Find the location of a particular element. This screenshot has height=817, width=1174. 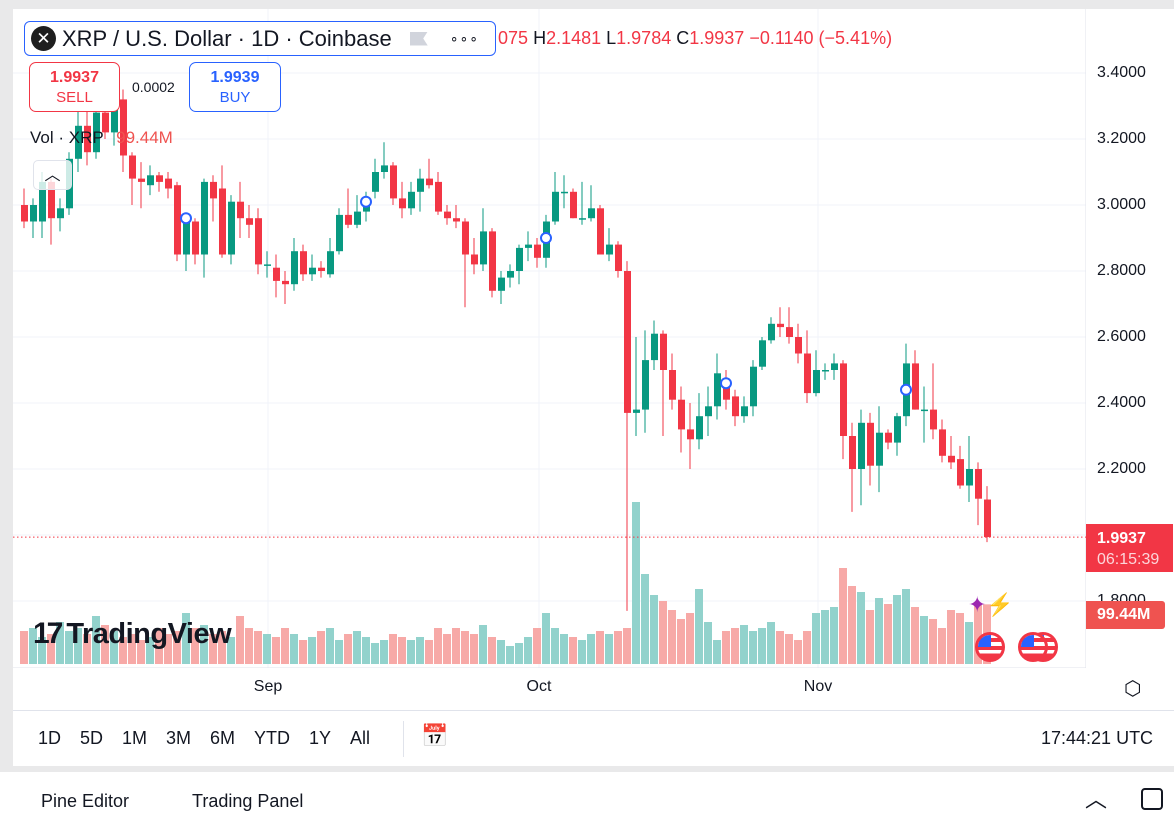

volume-label: Vol · XRP is located at coordinates (67, 137).